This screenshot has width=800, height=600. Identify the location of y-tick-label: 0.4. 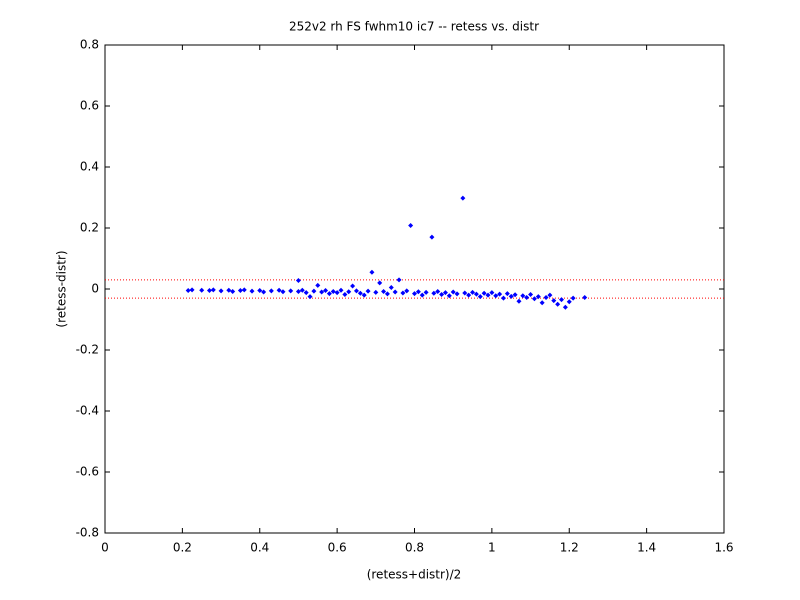
(89, 167).